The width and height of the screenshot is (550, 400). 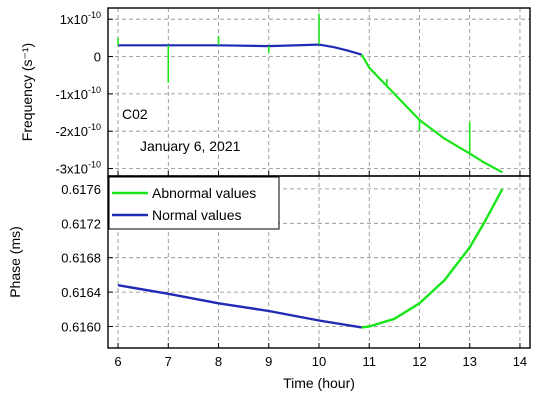 I want to click on x-tick-label: 13, so click(x=469, y=361).